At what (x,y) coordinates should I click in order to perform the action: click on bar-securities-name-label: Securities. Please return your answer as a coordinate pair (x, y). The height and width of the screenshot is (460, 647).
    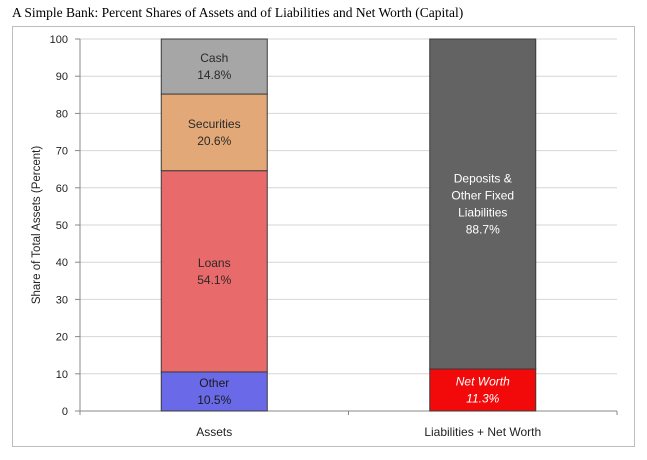
    Looking at the image, I should click on (214, 124).